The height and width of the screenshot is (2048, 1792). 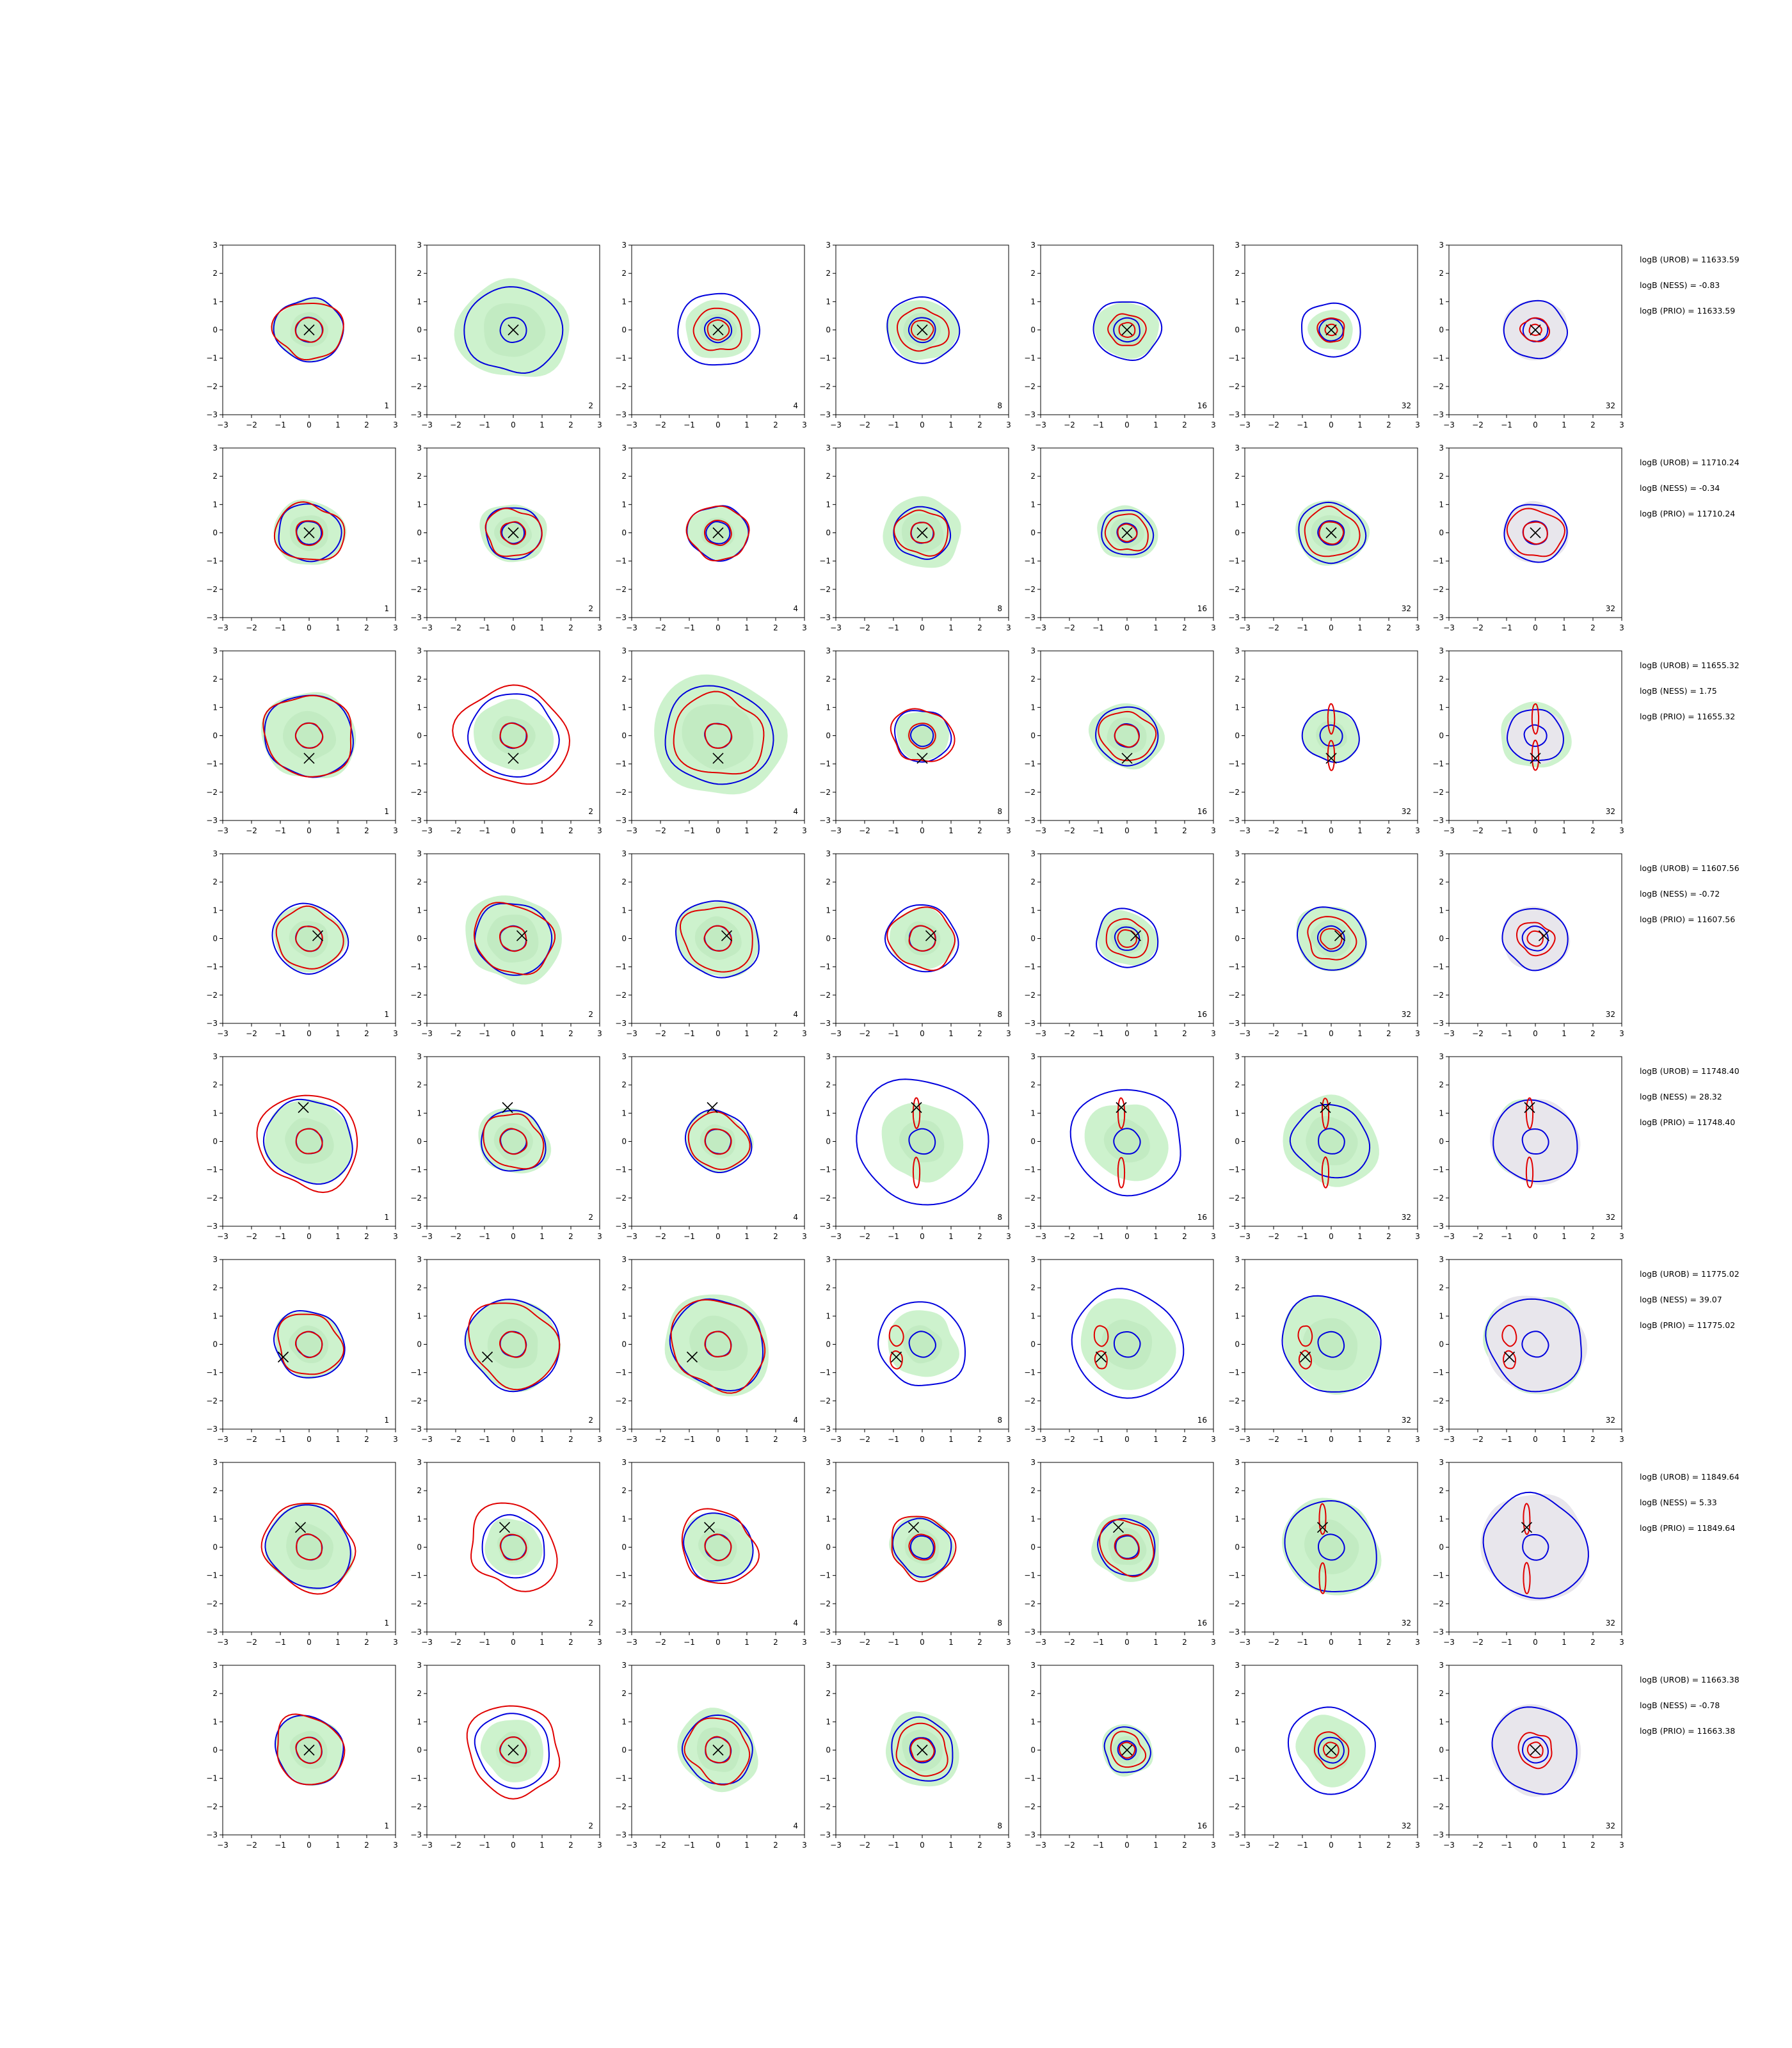 I want to click on panel-label: 4, so click(x=795, y=1420).